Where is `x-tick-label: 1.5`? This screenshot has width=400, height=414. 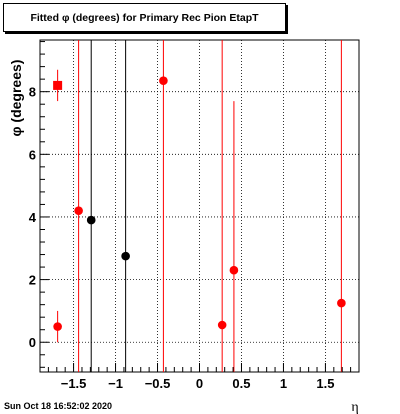 x-tick-label: 1.5 is located at coordinates (325, 383).